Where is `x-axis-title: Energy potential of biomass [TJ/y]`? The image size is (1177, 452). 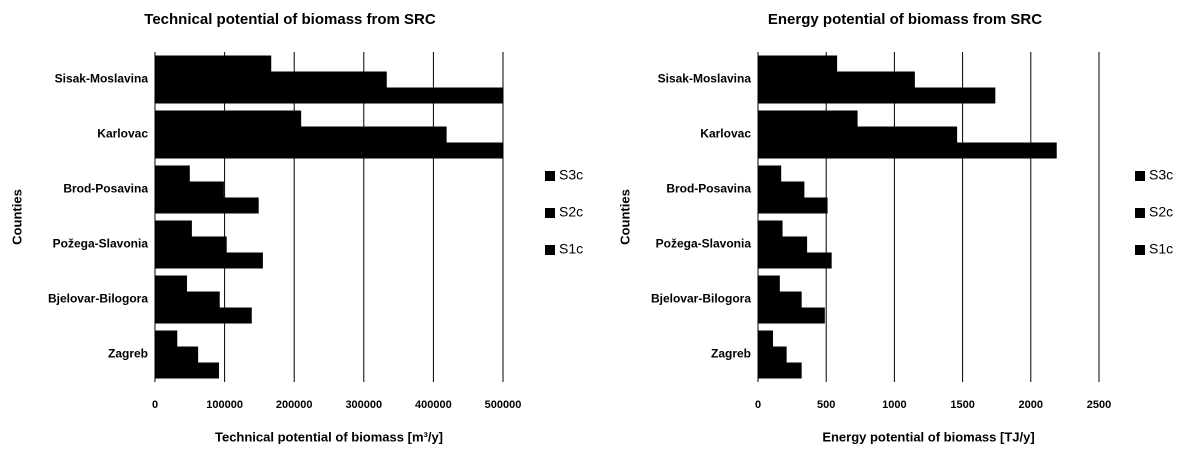 x-axis-title: Energy potential of biomass [TJ/y] is located at coordinates (928, 436).